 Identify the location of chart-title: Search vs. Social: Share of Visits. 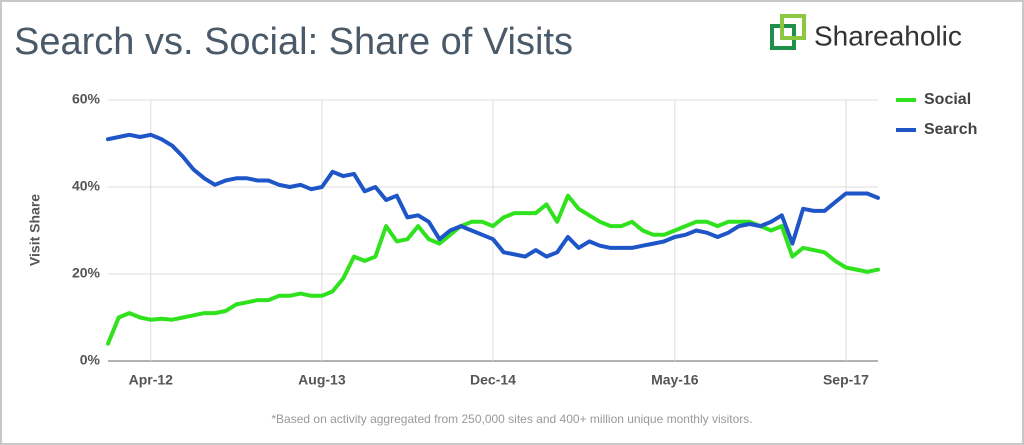
(293, 42).